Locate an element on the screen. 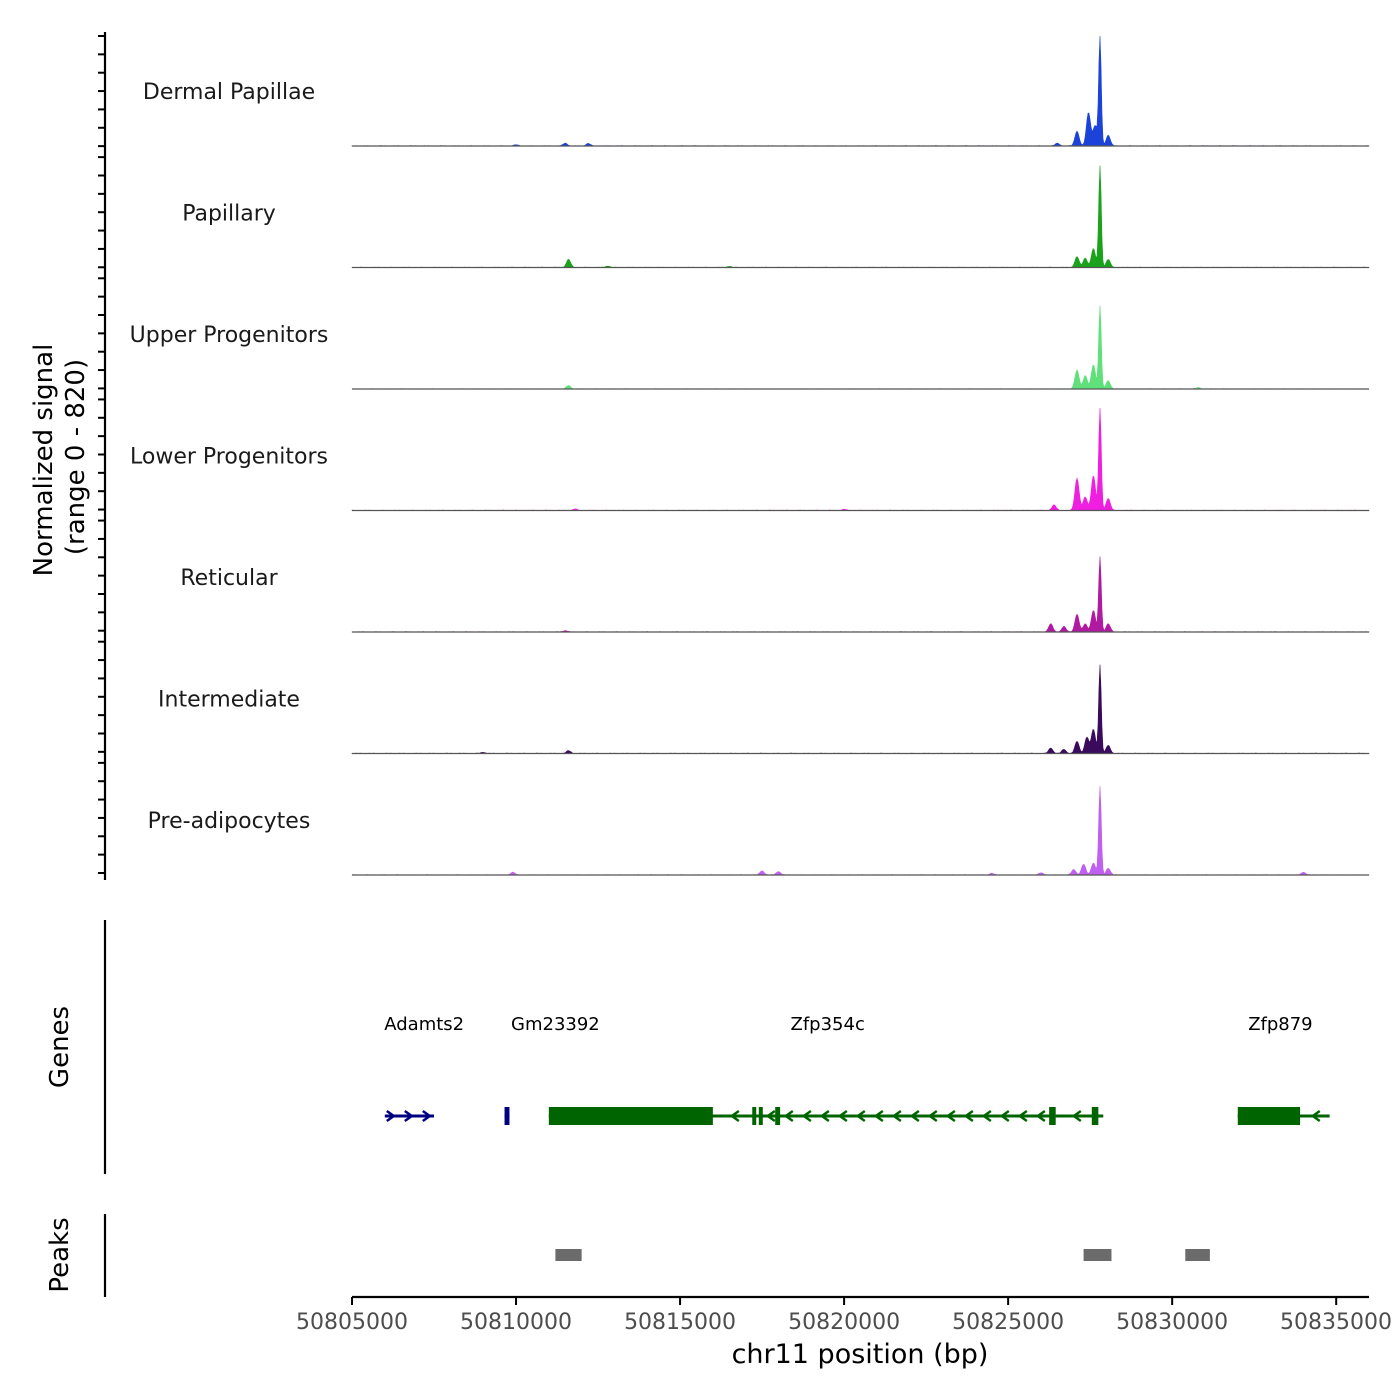  gene-label: Adamts2 is located at coordinates (424, 1024).